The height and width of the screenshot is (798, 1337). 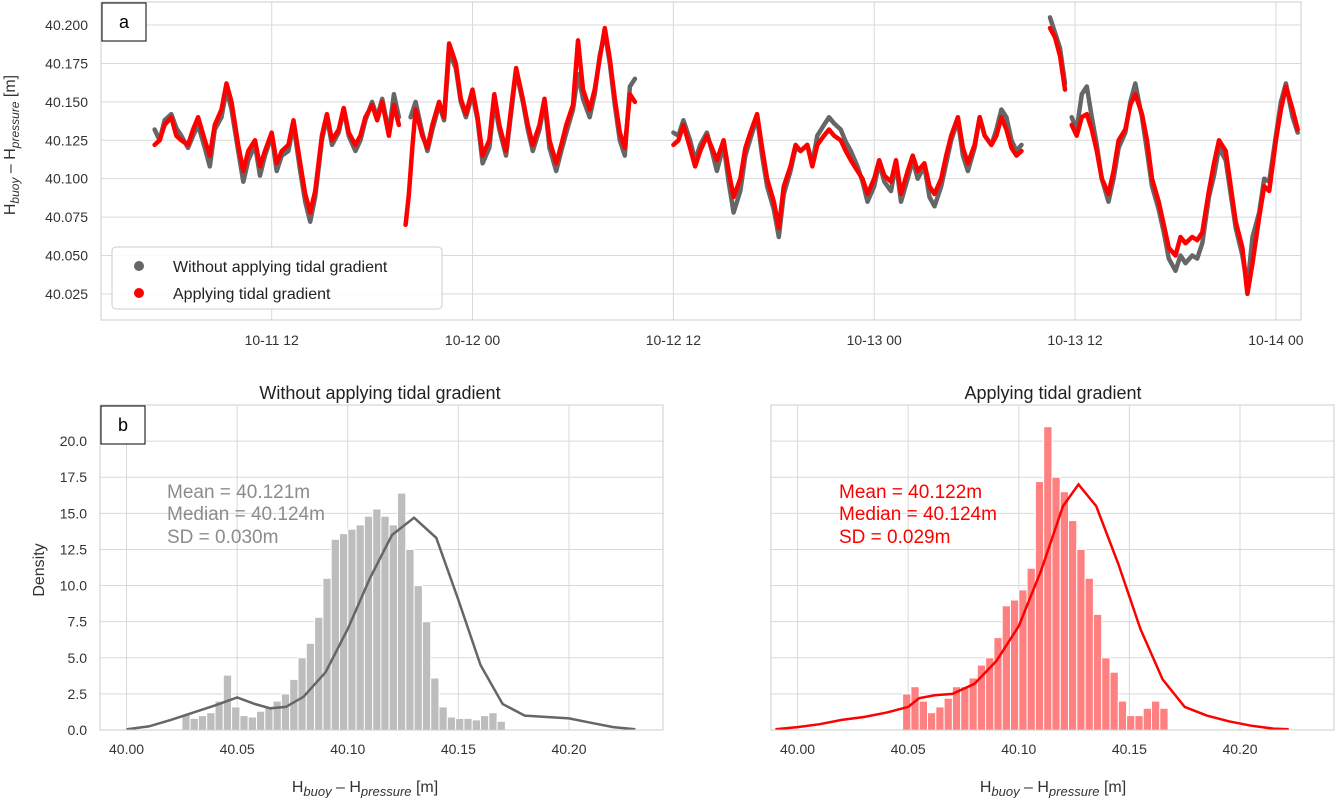 I want to click on left-stat-mean: Mean = 40.121m, so click(x=238, y=492).